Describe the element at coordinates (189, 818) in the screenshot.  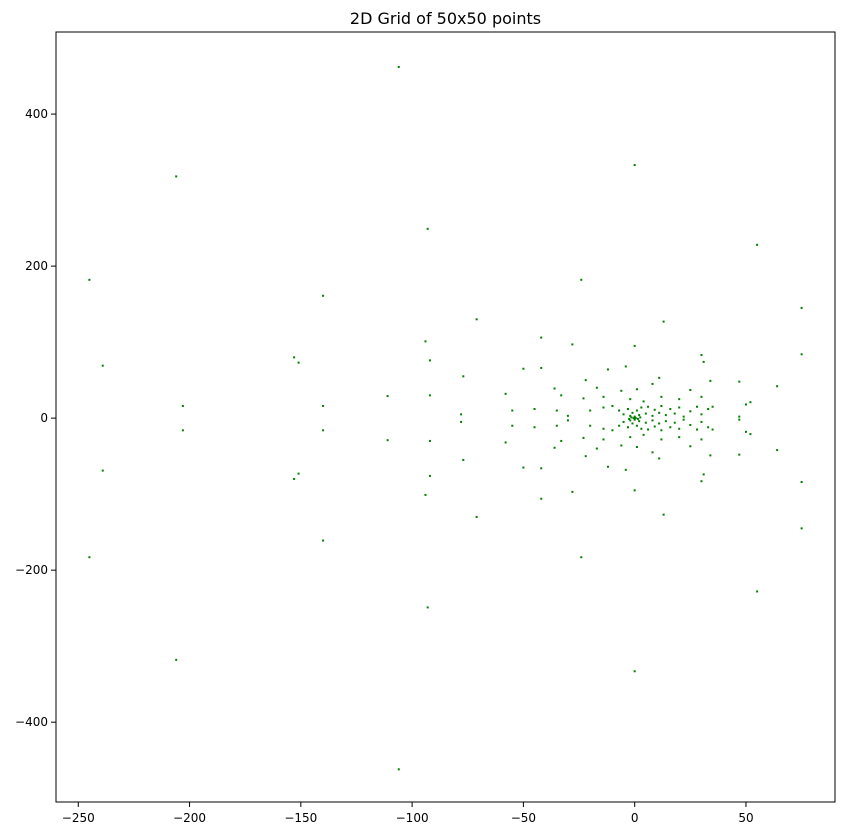
I see `x-tick-label: −200` at that location.